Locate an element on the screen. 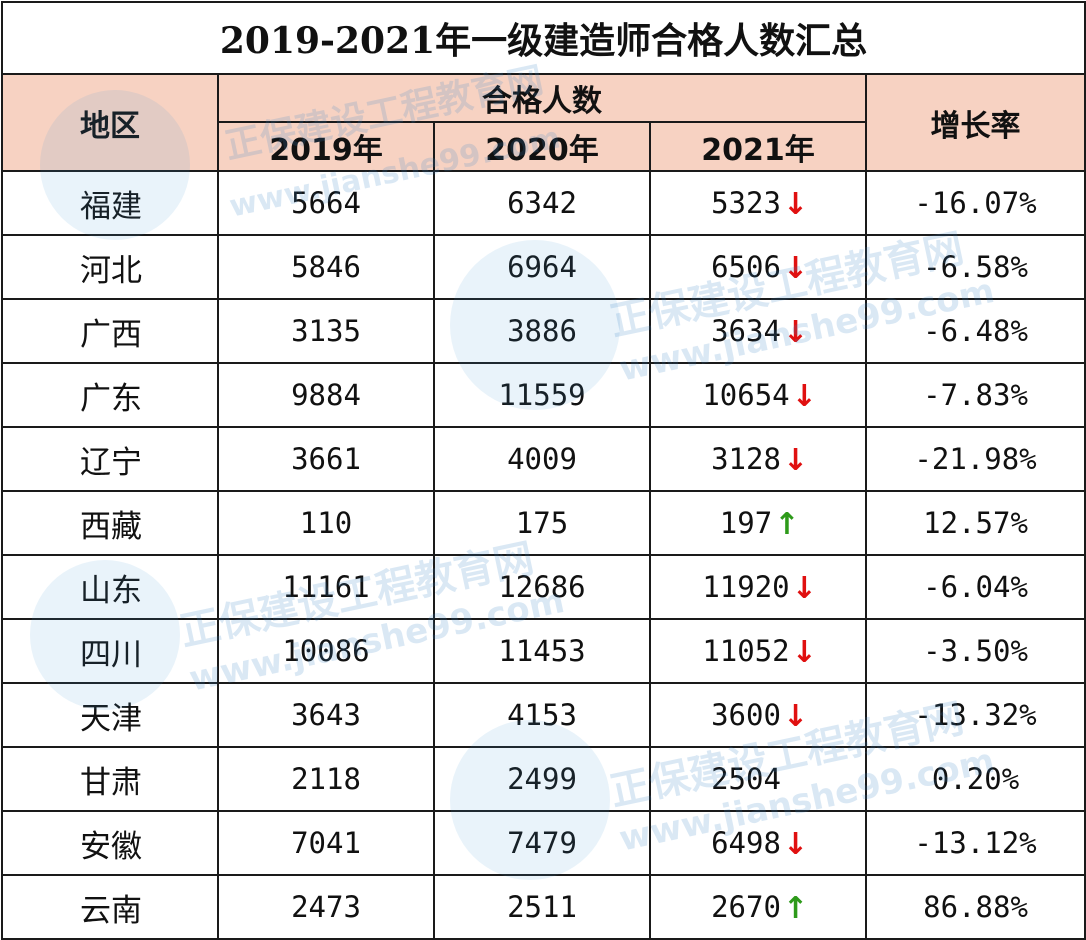 The image size is (1086, 940). count-y2020-cell: 2499 is located at coordinates (542, 779).